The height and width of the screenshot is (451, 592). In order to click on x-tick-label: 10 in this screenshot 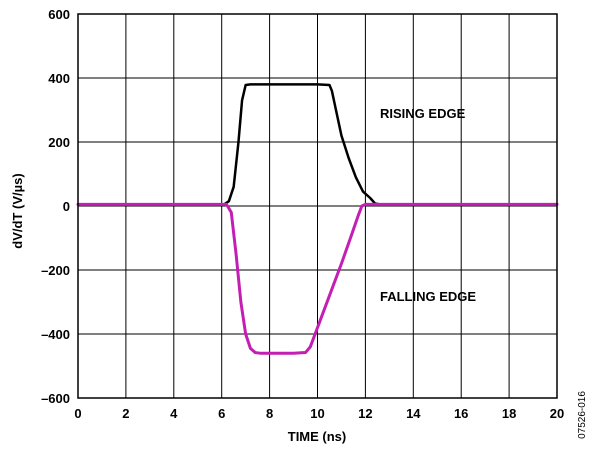, I will do `click(317, 413)`.